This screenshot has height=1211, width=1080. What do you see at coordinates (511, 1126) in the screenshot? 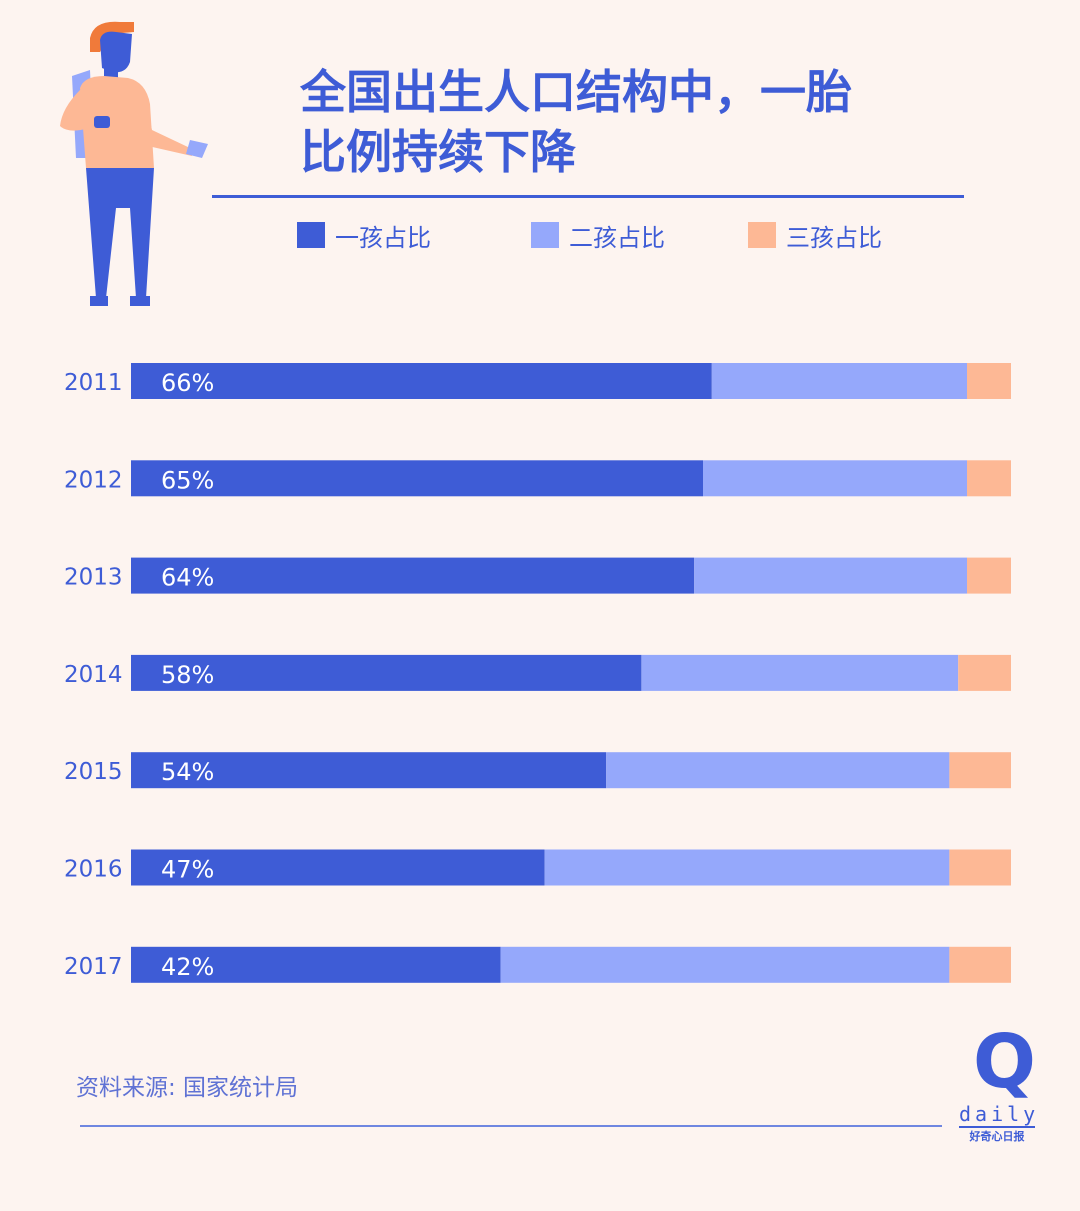
I see `footer-divider` at bounding box center [511, 1126].